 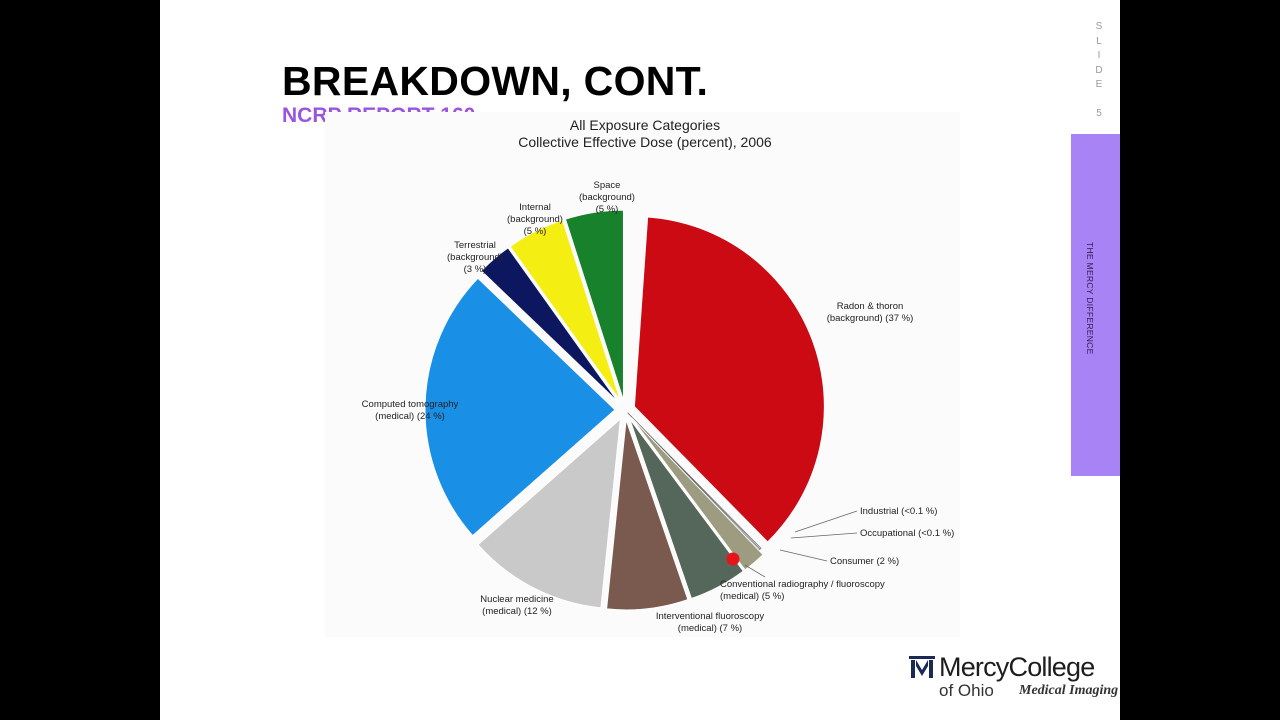 What do you see at coordinates (710, 616) in the screenshot?
I see `slice-label-5-0: Interventional fluoroscopy` at bounding box center [710, 616].